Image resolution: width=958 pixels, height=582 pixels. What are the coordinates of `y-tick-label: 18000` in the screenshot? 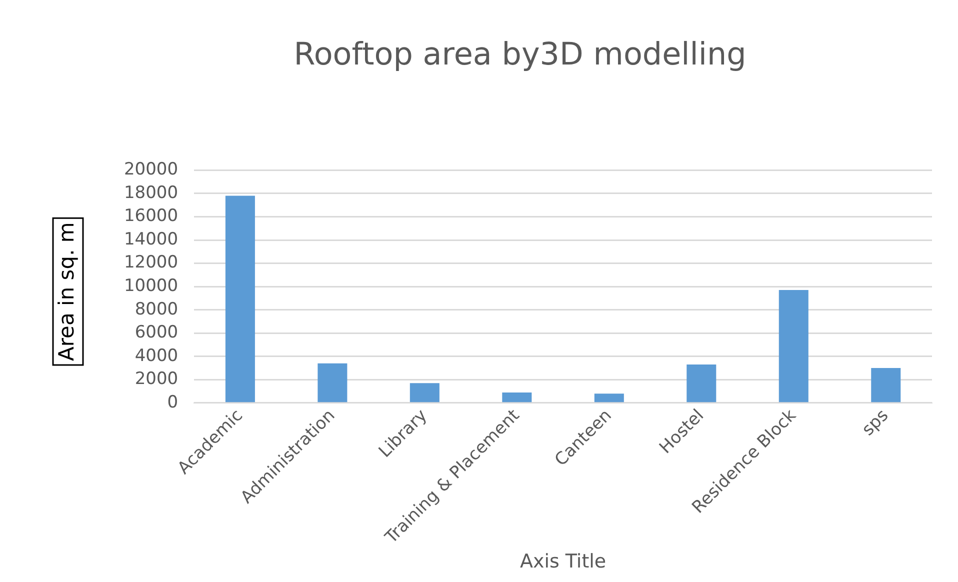 It's located at (151, 192).